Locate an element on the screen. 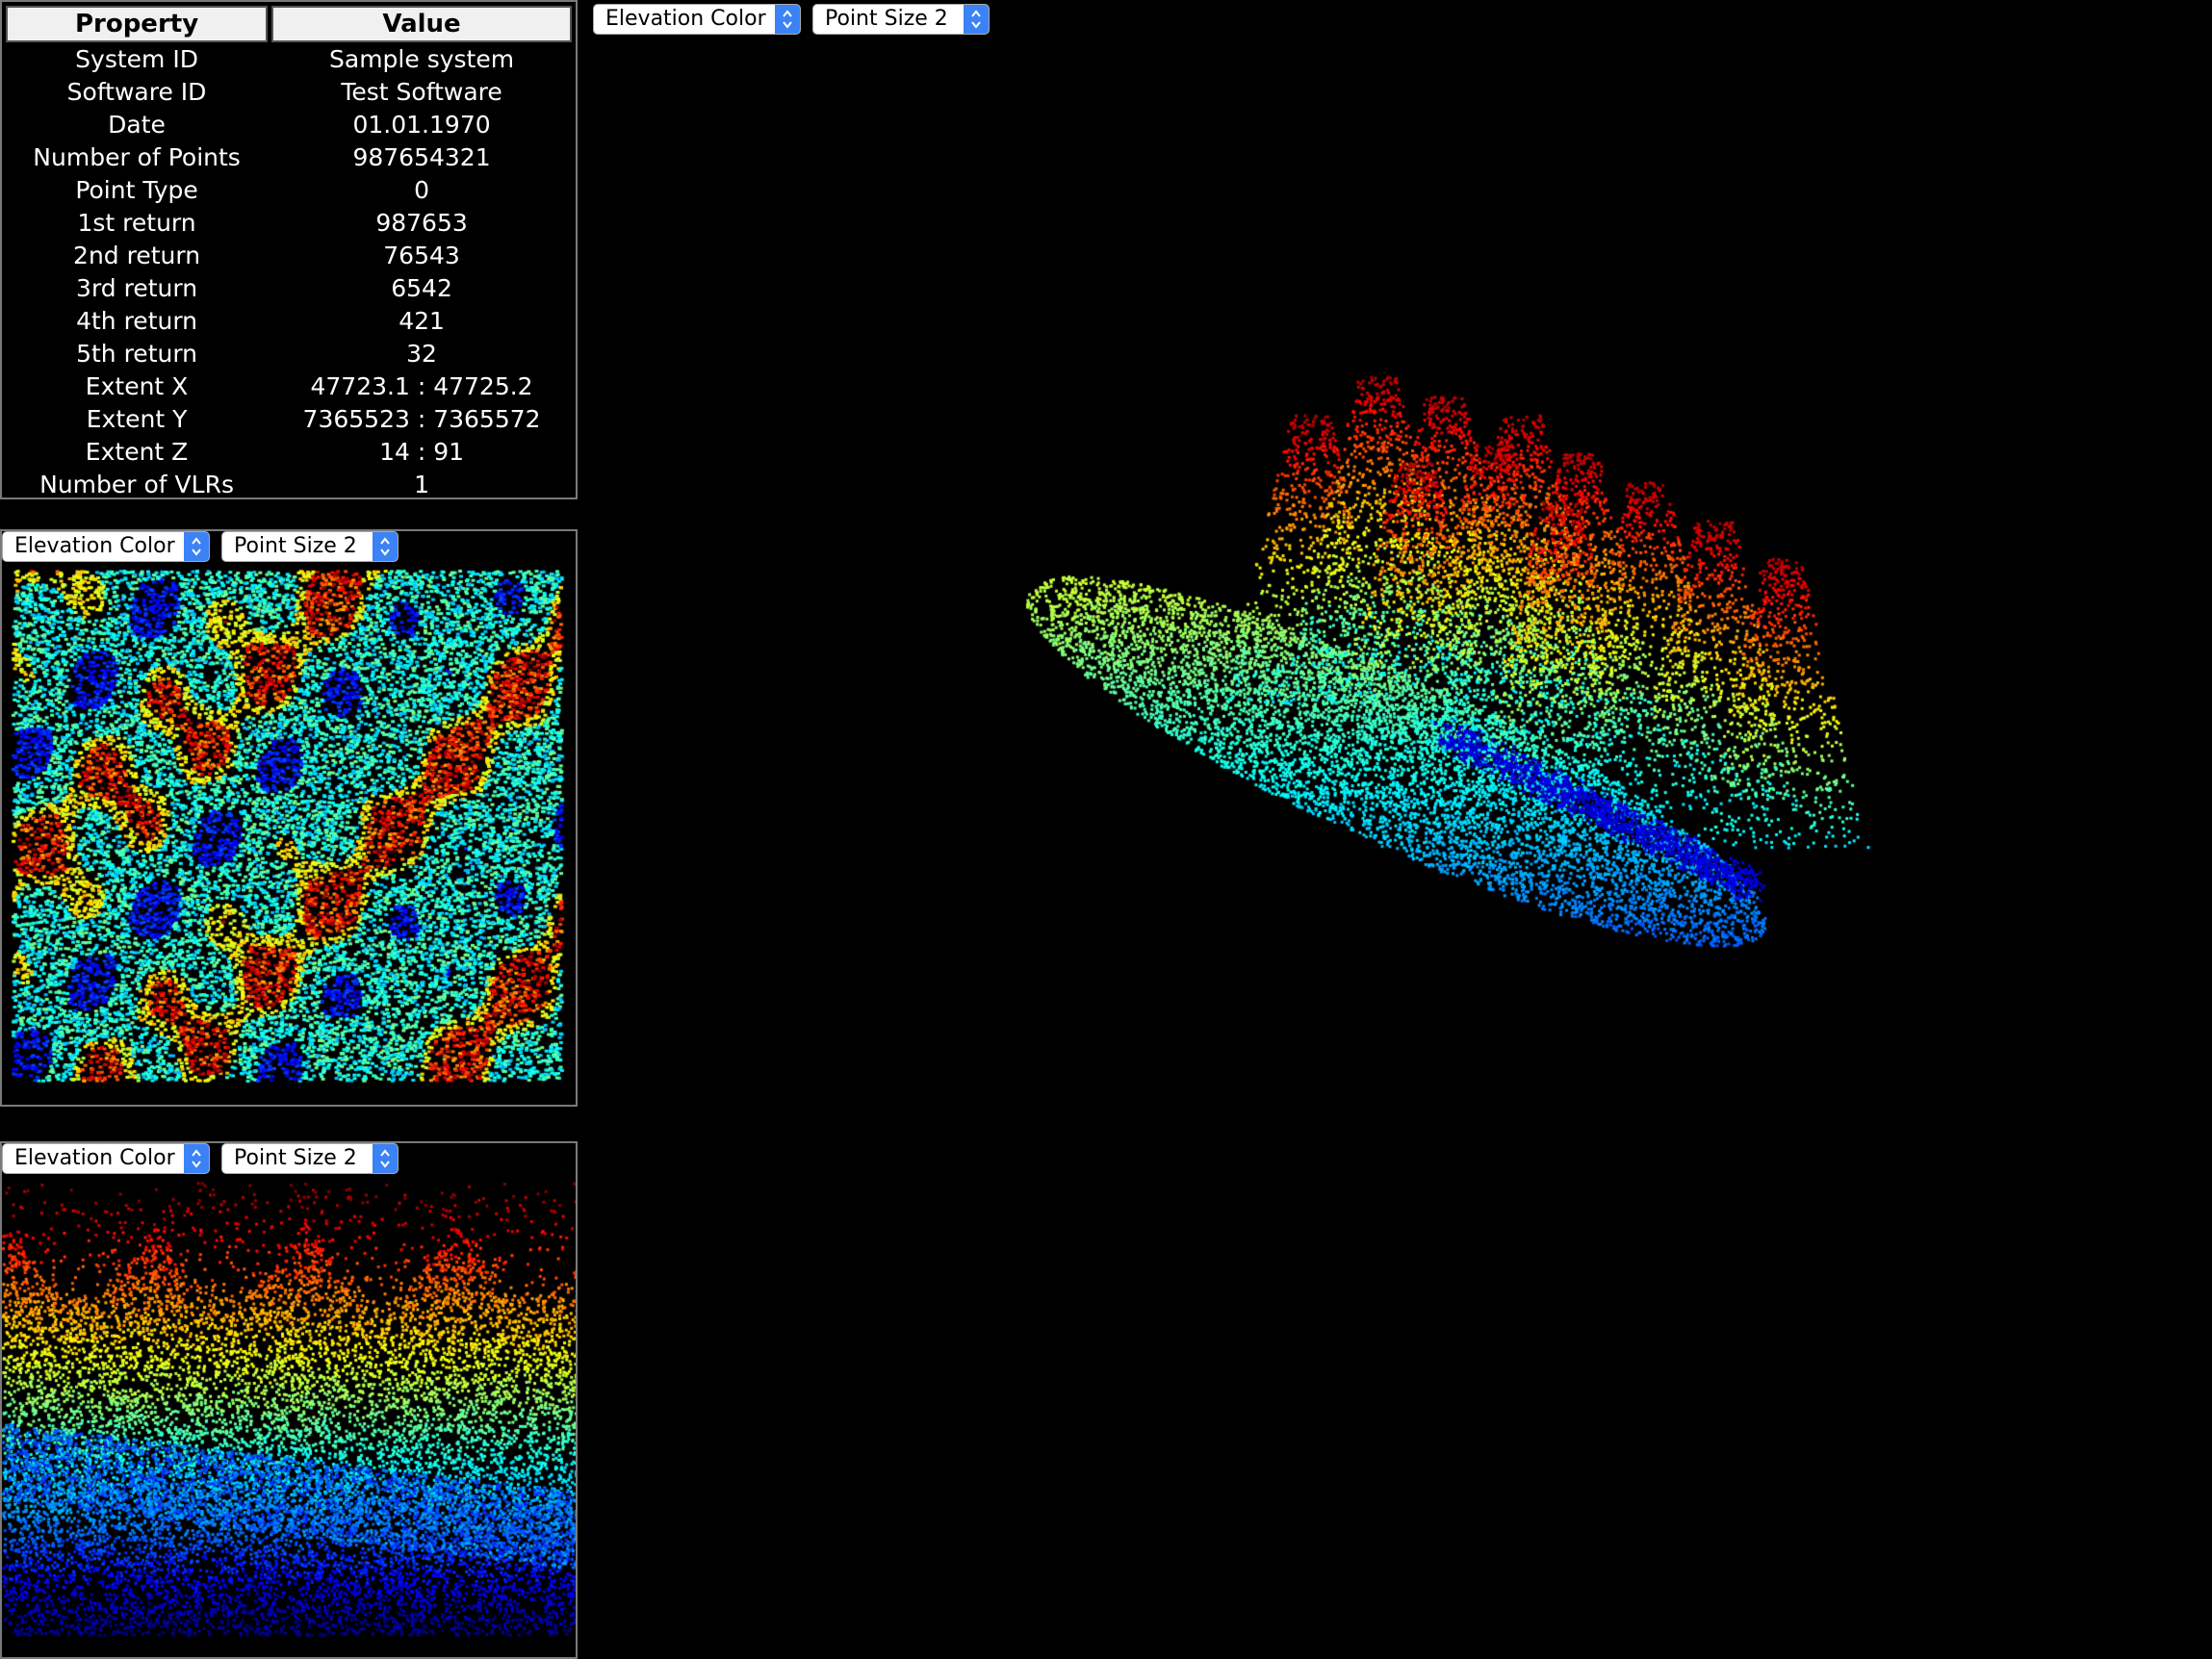  main-point-size-label: Point Size 2 is located at coordinates (886, 19).